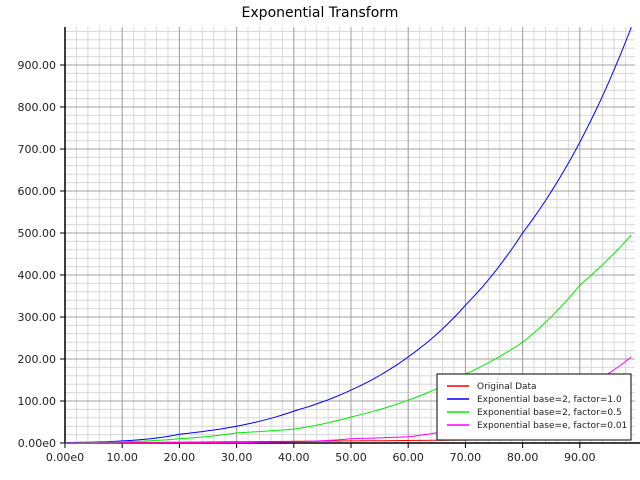 Image resolution: width=640 pixels, height=480 pixels. Describe the element at coordinates (466, 457) in the screenshot. I see `x-tick-label: 70.00` at that location.